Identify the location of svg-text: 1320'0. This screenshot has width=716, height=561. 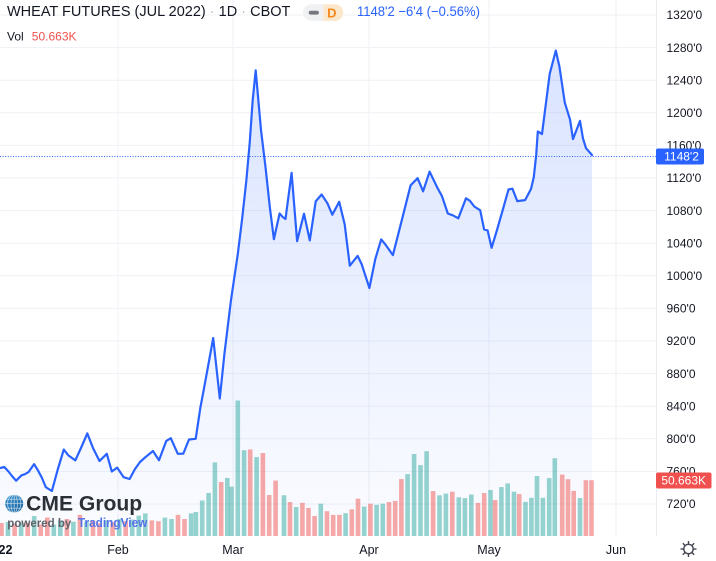
(685, 15).